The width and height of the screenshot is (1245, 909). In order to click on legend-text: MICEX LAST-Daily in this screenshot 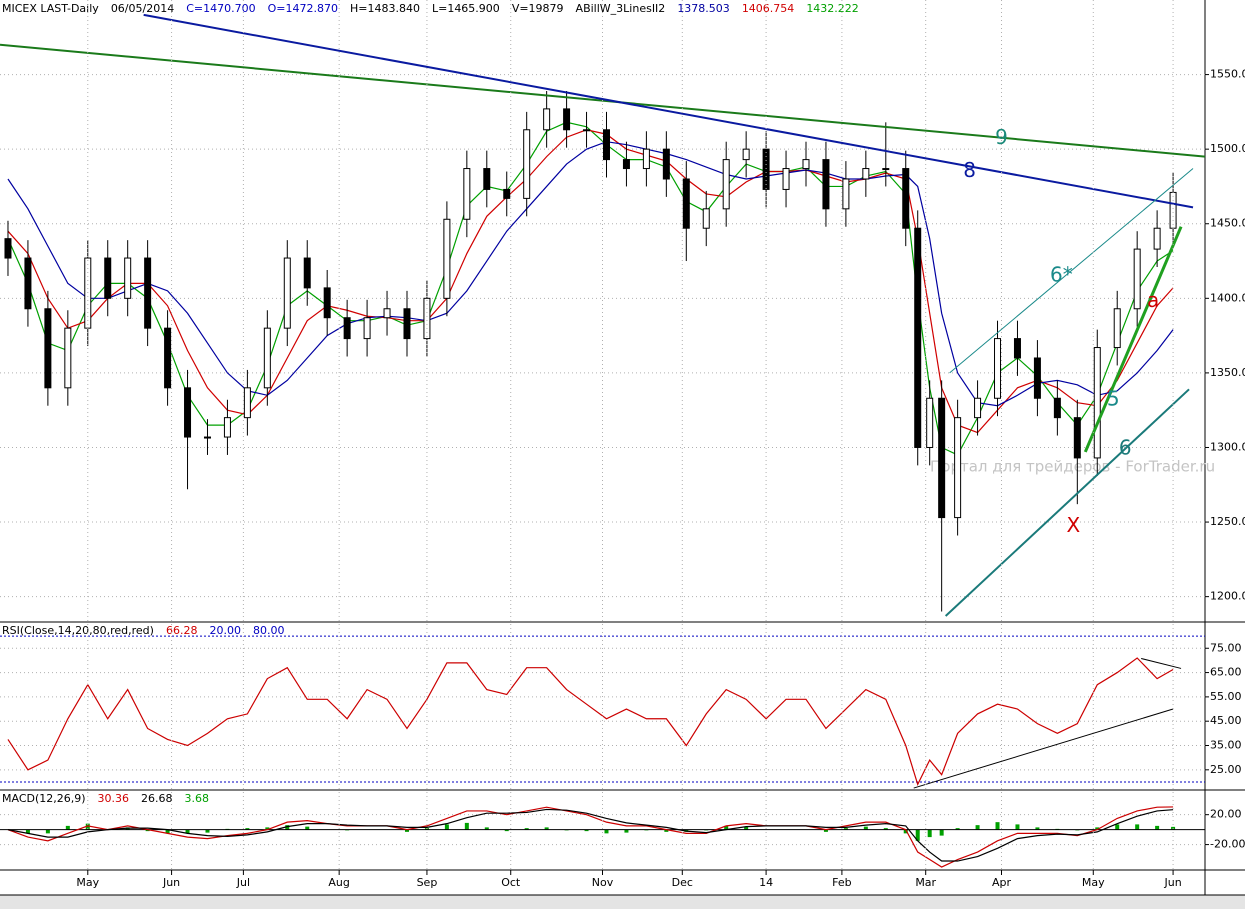, I will do `click(50, 8)`.